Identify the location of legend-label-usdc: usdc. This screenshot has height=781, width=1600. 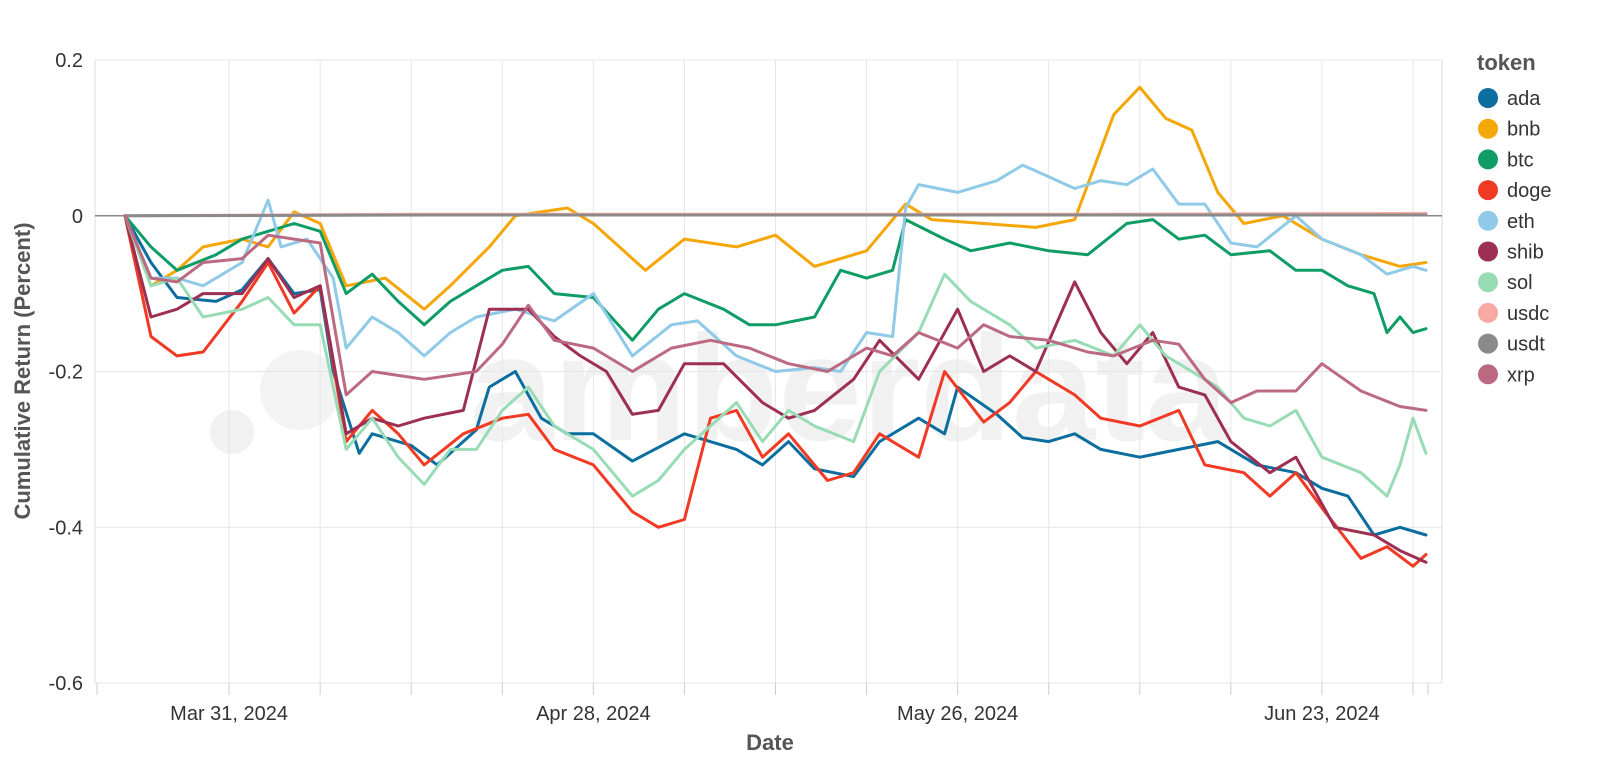
(1528, 314).